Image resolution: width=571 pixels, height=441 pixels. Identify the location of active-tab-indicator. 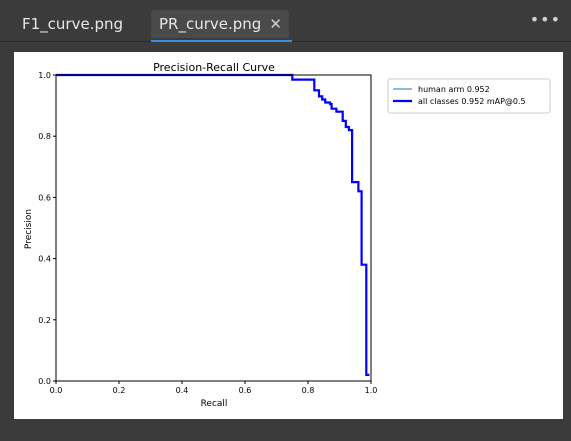
(221, 41).